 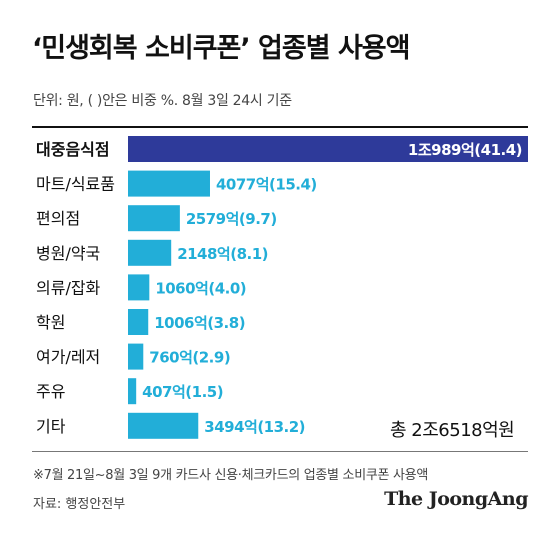 What do you see at coordinates (73, 149) in the screenshot?
I see `category-label: 대중음식점` at bounding box center [73, 149].